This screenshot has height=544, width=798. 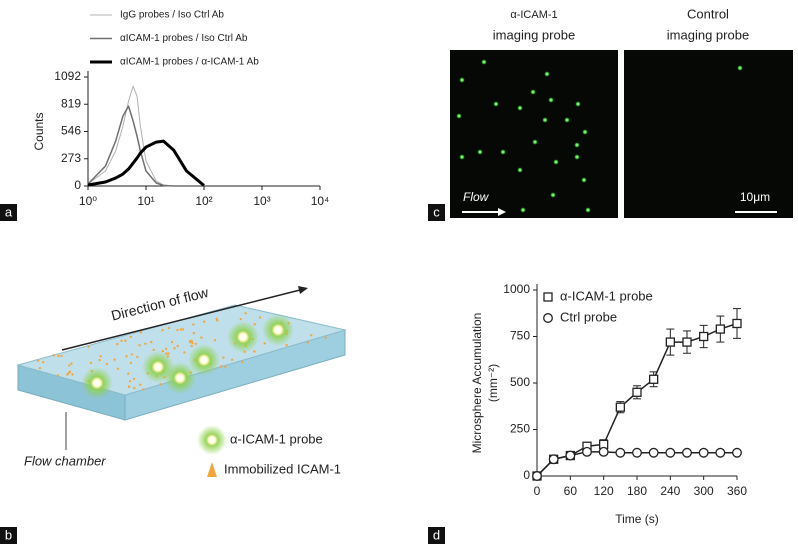 I want to click on panel-label: c, so click(x=436, y=211).